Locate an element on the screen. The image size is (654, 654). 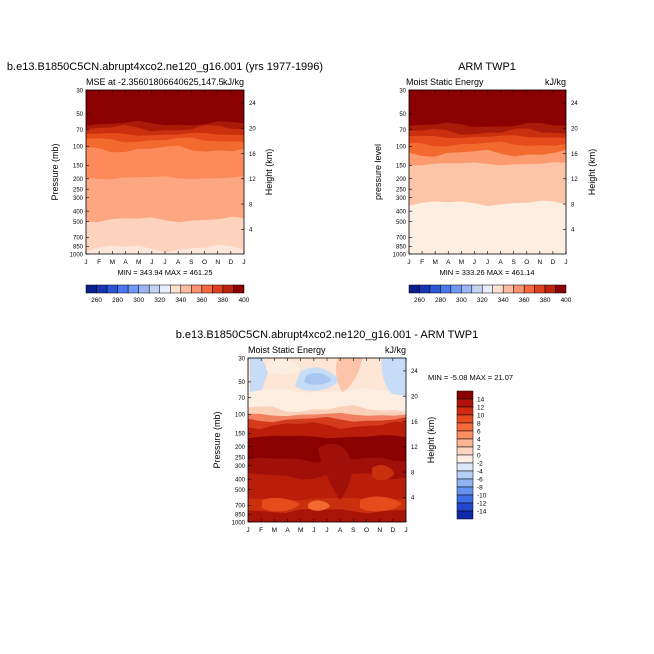
panel-obs-colorbar: 260 280 300 320 340 360 380 400 is located at coordinates (490, 294).